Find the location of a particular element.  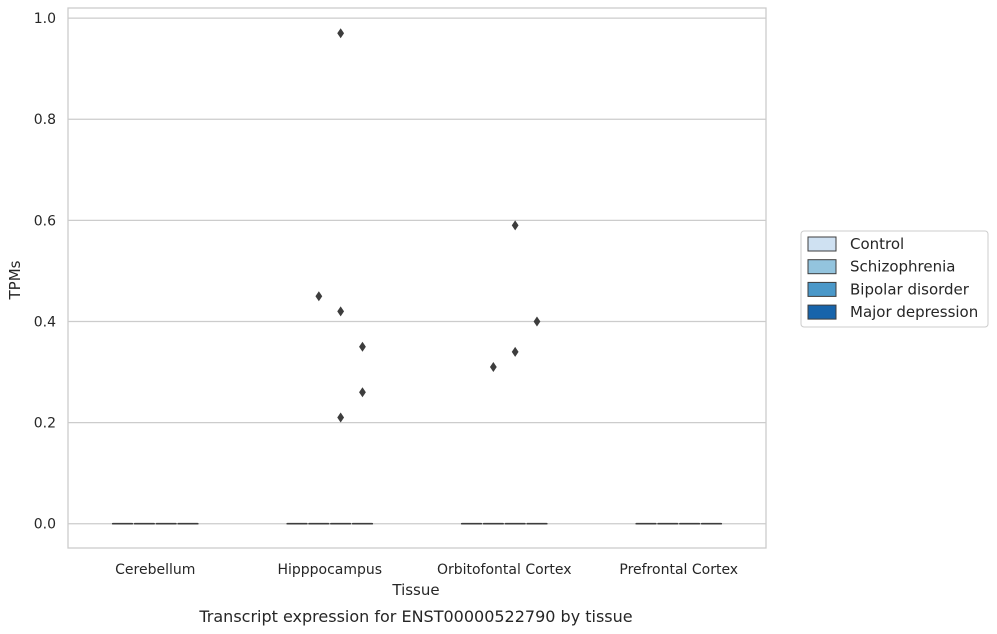

y-tick-label: 0.4 is located at coordinates (45, 322).